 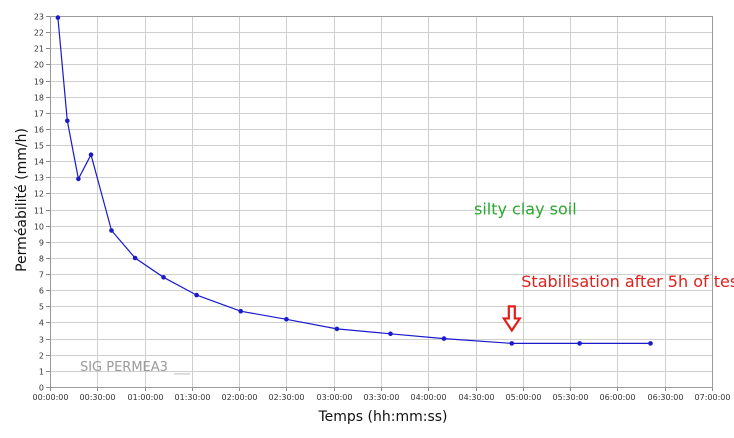 What do you see at coordinates (124, 367) in the screenshot?
I see `annotation-watermark: SIG PERMEA3` at bounding box center [124, 367].